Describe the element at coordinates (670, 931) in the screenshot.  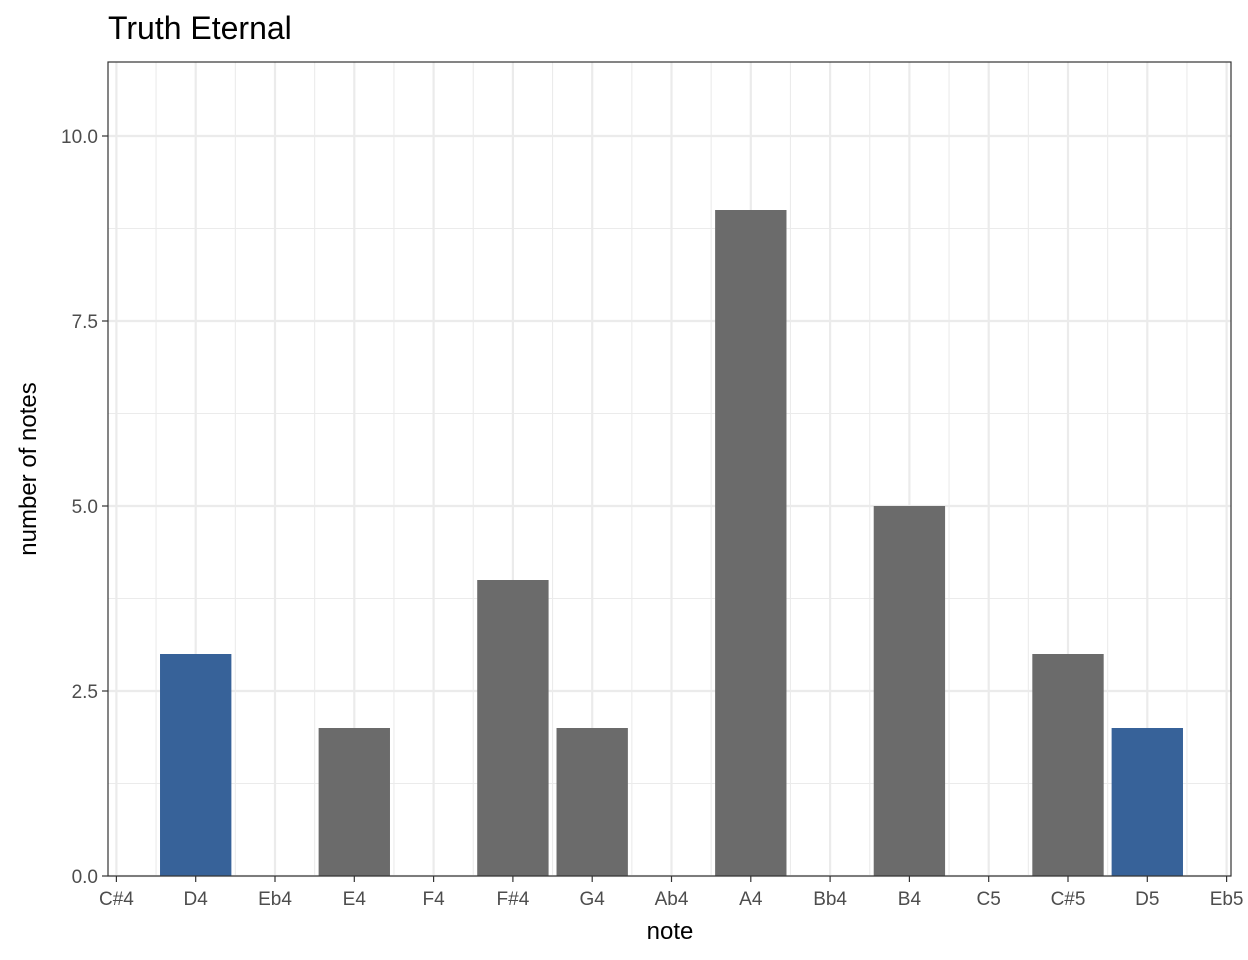
I see `x-axis-title: note` at that location.